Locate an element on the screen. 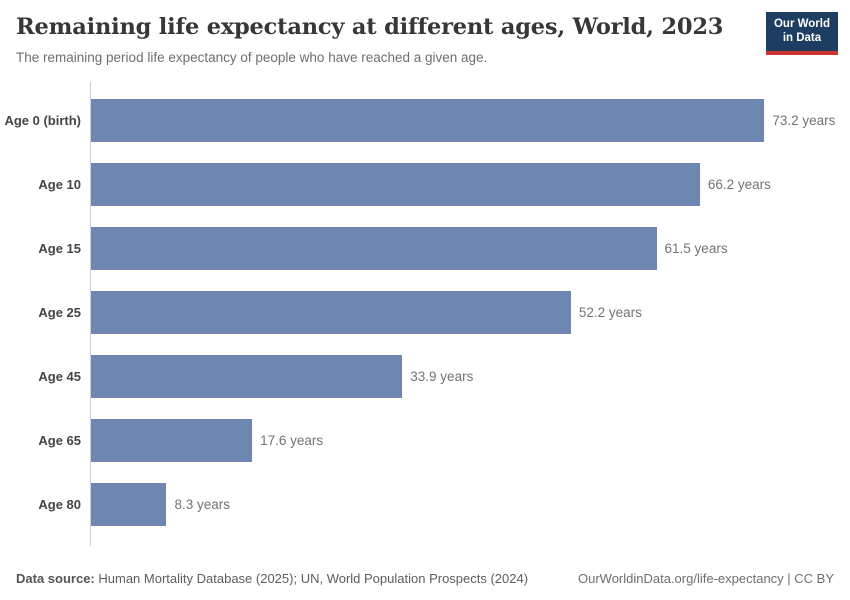 The height and width of the screenshot is (600, 850). bar-track: 61.5 years is located at coordinates (470, 249).